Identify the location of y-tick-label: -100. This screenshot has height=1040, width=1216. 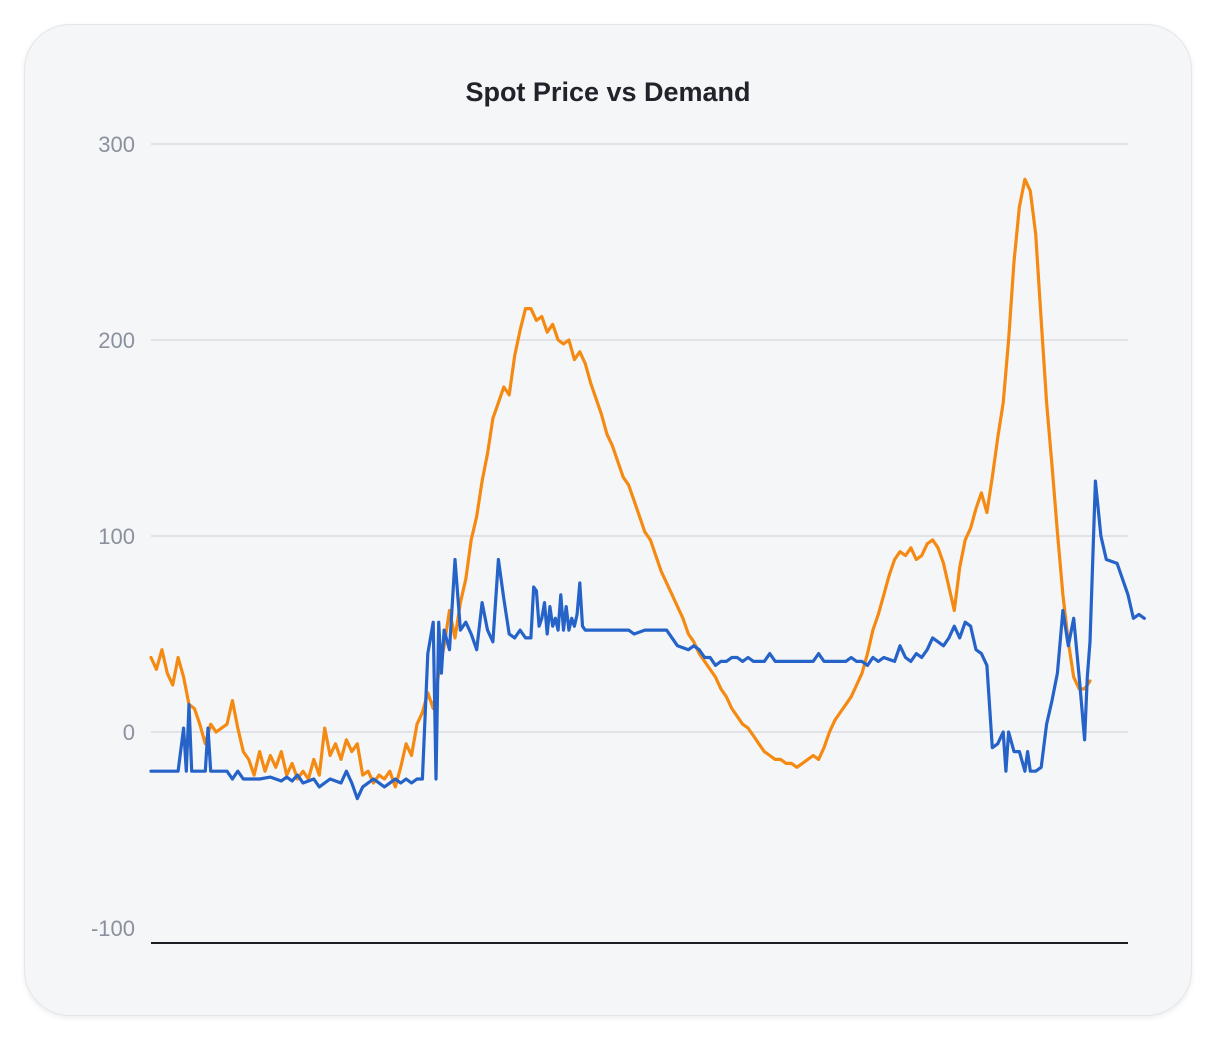
(113, 928).